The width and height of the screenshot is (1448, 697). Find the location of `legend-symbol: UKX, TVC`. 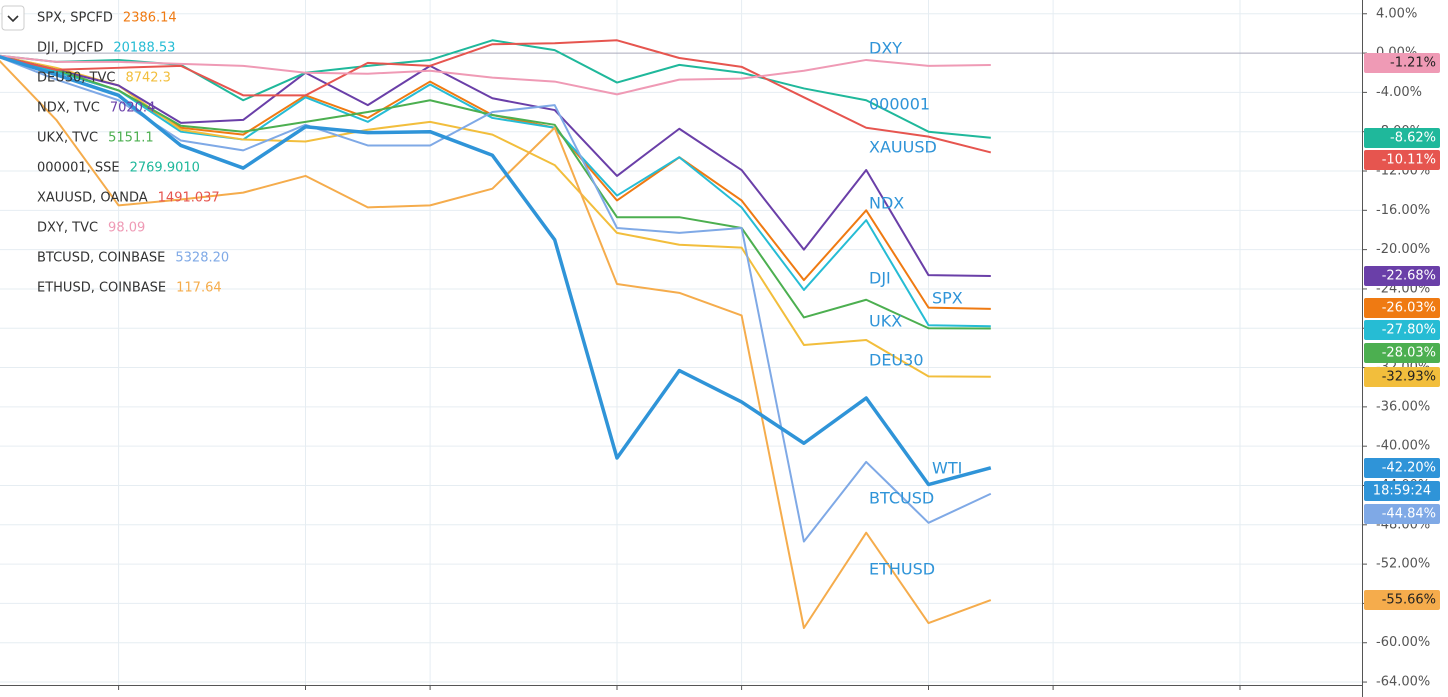

legend-symbol: UKX, TVC is located at coordinates (67, 138).